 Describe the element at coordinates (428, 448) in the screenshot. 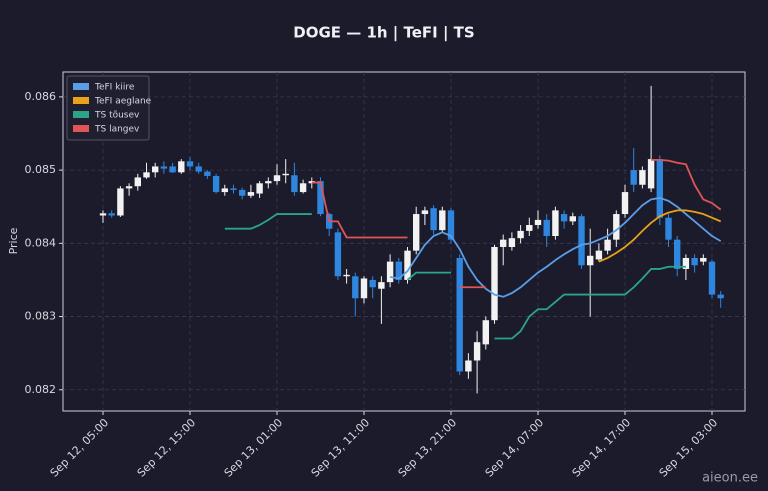

I see `x-tick-label: Sep 13, 21:00` at that location.